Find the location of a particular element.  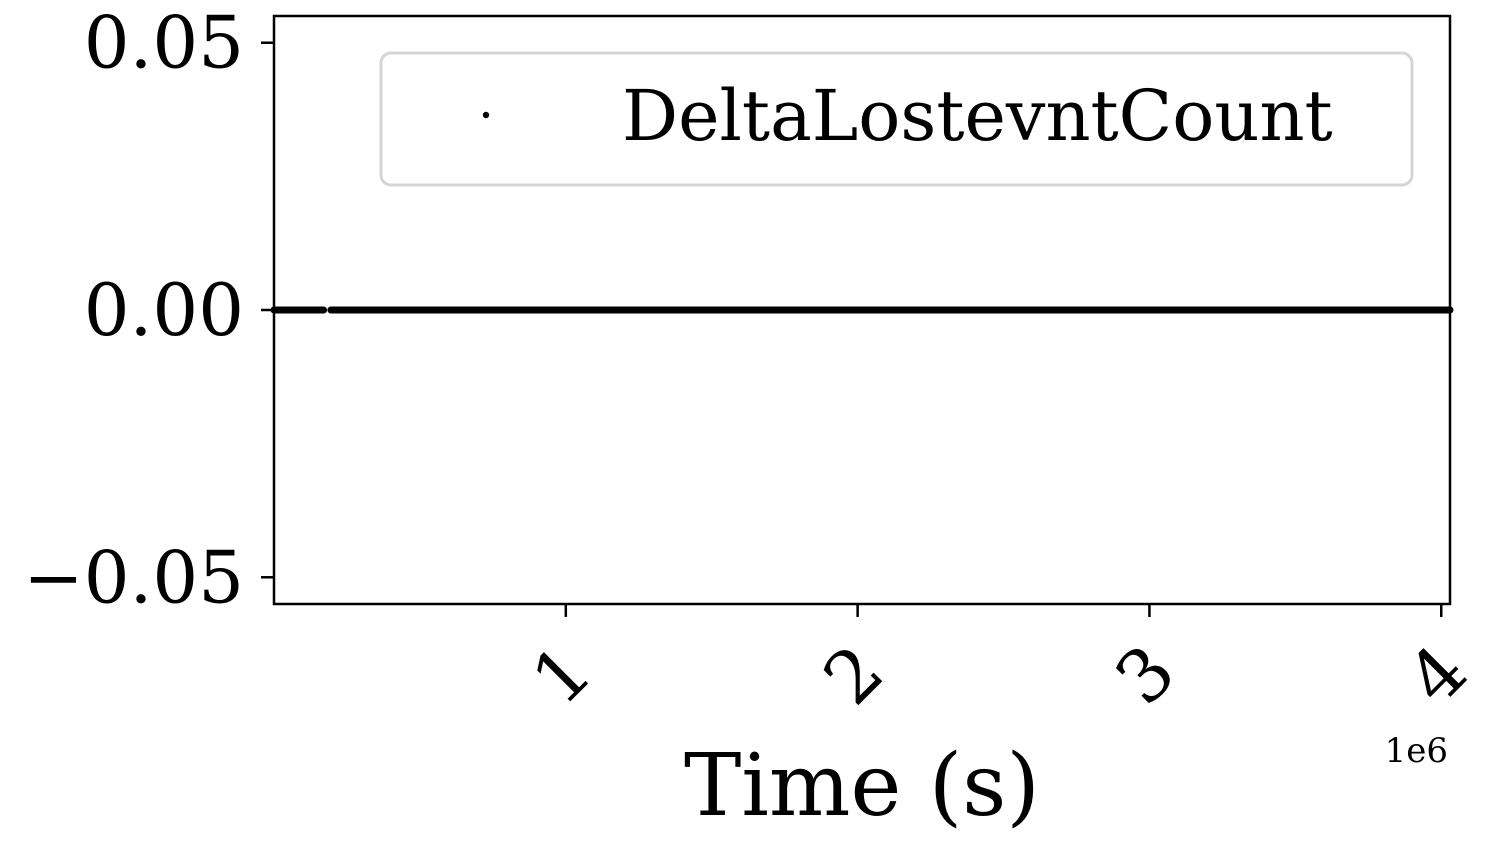

x-axis-label: Time (s) is located at coordinates (862, 786).